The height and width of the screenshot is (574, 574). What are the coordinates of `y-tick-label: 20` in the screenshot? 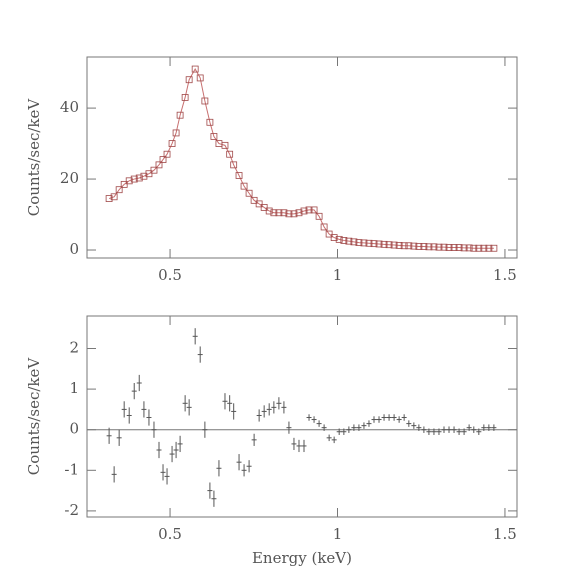 It's located at (69, 178).